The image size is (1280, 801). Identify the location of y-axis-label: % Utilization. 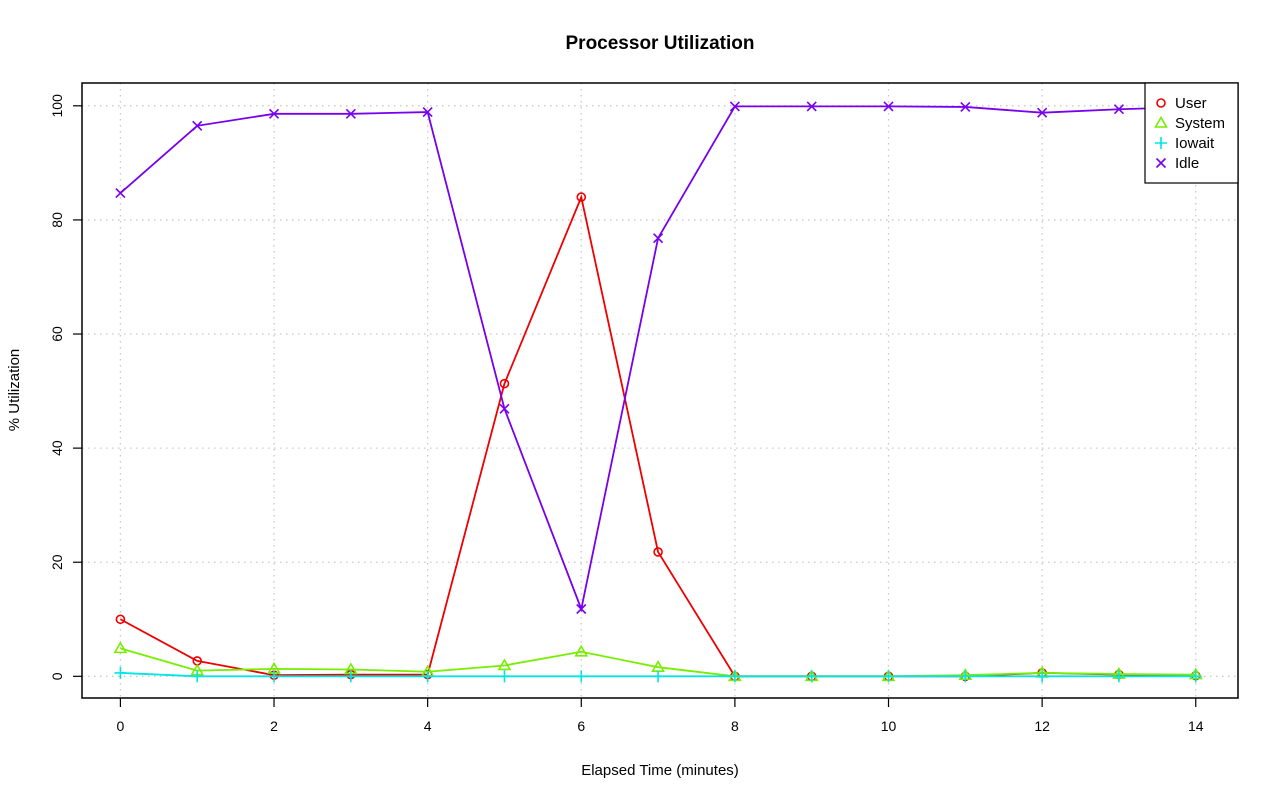
(14, 390).